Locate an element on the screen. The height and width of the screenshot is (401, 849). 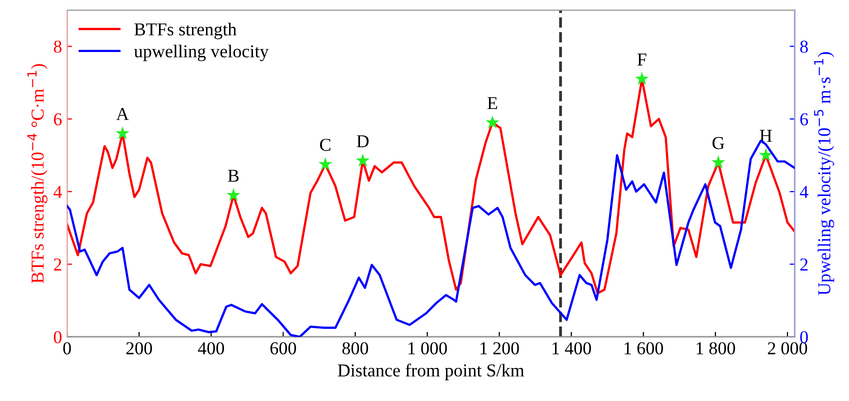
y-tick-label: 8 is located at coordinates (58, 46).